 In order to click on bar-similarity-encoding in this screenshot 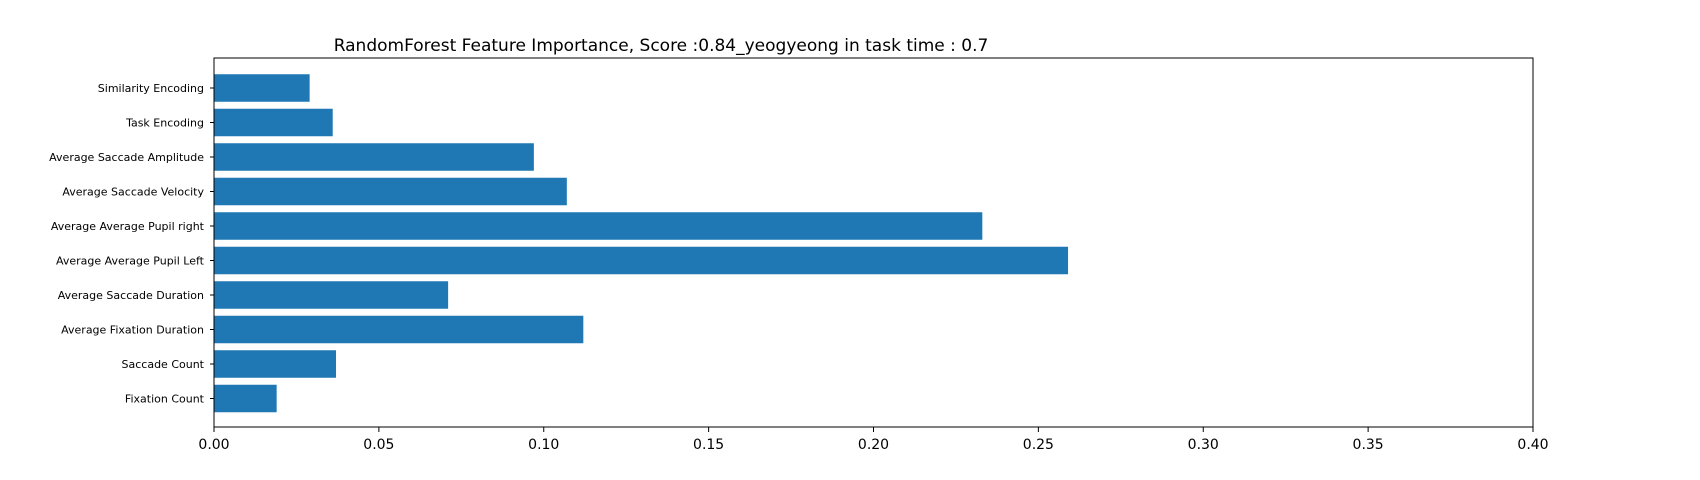, I will do `click(262, 88)`.